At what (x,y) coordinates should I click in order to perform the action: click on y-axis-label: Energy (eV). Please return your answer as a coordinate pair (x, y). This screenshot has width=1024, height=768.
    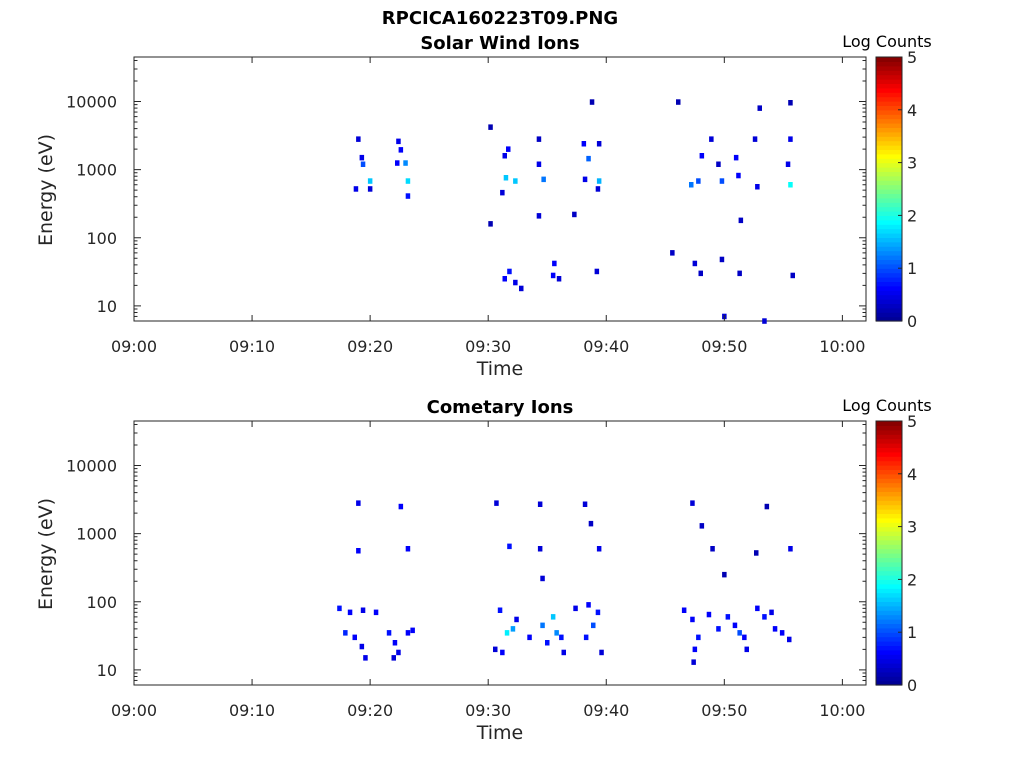
    Looking at the image, I should click on (46, 190).